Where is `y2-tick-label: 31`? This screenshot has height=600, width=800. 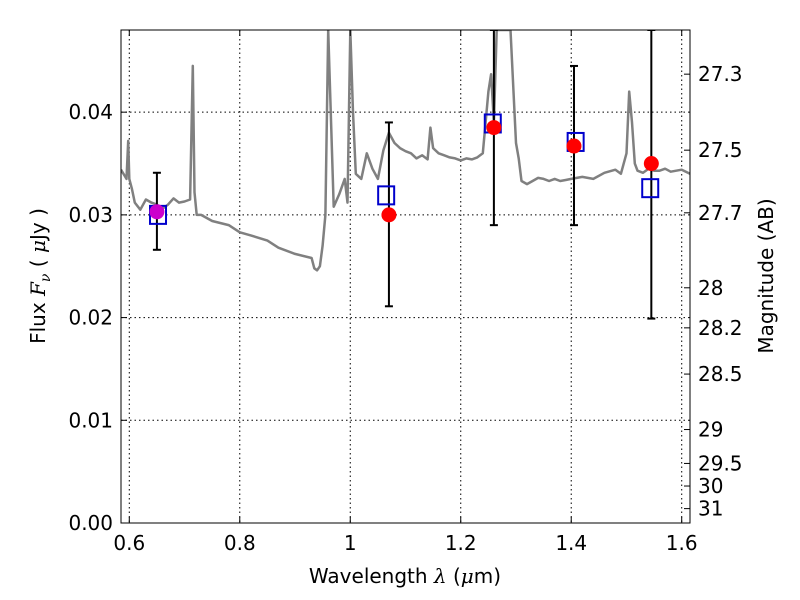
y2-tick-label: 31 is located at coordinates (710, 509).